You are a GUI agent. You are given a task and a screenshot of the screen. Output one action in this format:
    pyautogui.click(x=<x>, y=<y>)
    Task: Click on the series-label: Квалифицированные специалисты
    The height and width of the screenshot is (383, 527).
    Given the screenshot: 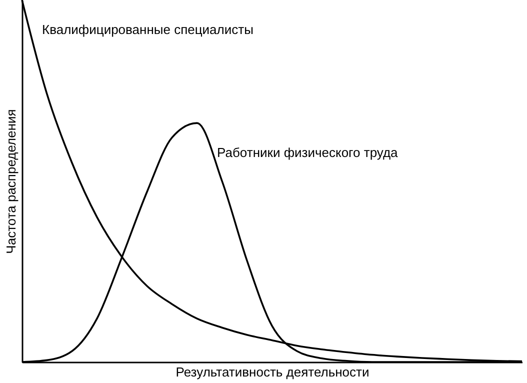 What is the action you would take?
    pyautogui.click(x=148, y=29)
    